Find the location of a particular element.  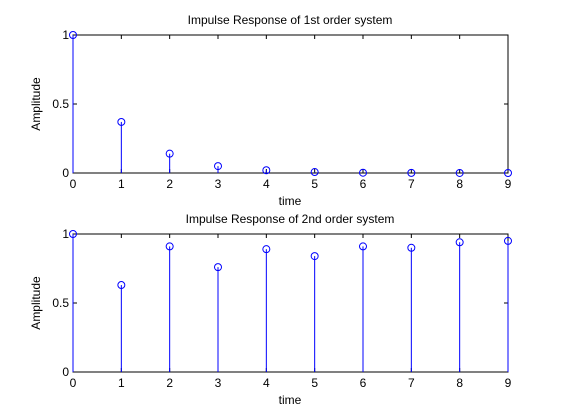

subplot-1-xlabel: time is located at coordinates (290, 201).